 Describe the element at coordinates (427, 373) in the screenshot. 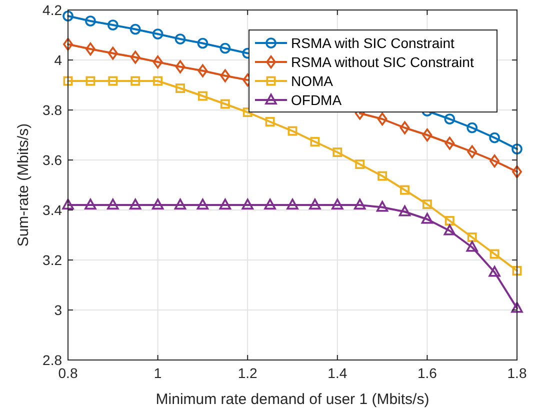

I see `x-tick-label: 1.6` at that location.